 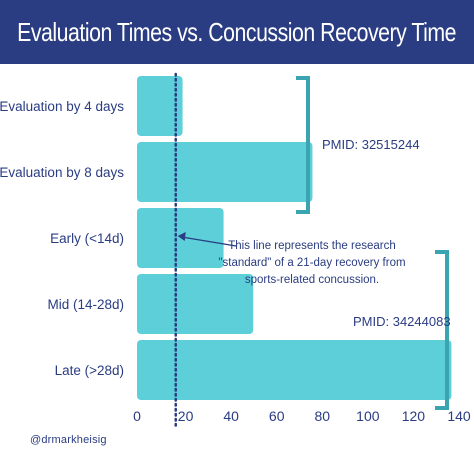 I want to click on x-tick-label: 40, so click(x=231, y=416).